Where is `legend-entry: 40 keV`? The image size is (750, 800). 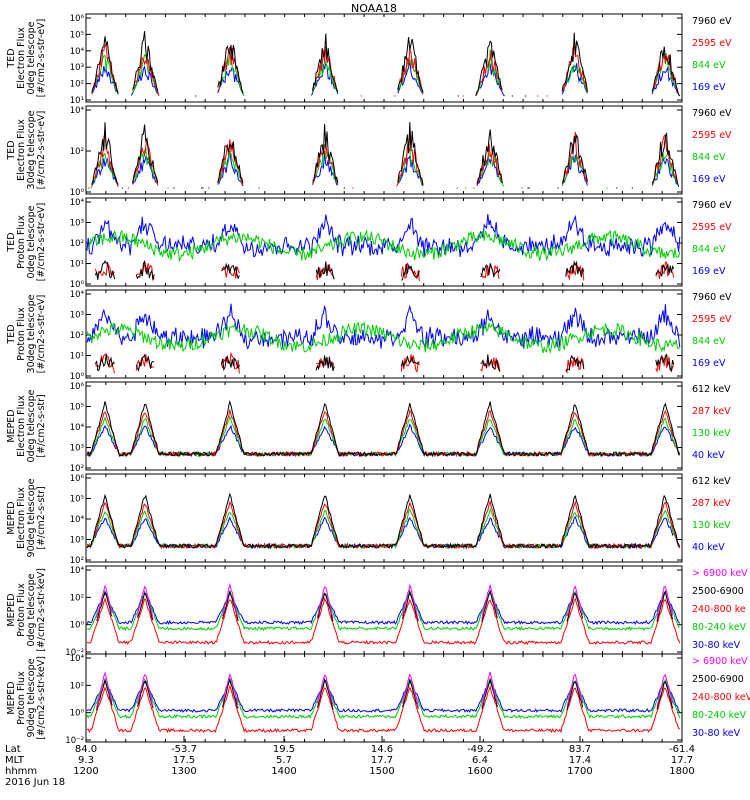
legend-entry: 40 keV is located at coordinates (708, 547).